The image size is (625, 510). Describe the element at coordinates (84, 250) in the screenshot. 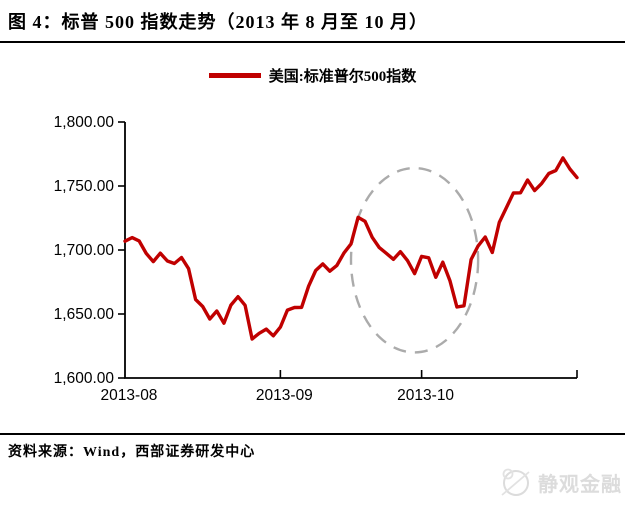

I see `y-axis-label: 1,700.00` at that location.